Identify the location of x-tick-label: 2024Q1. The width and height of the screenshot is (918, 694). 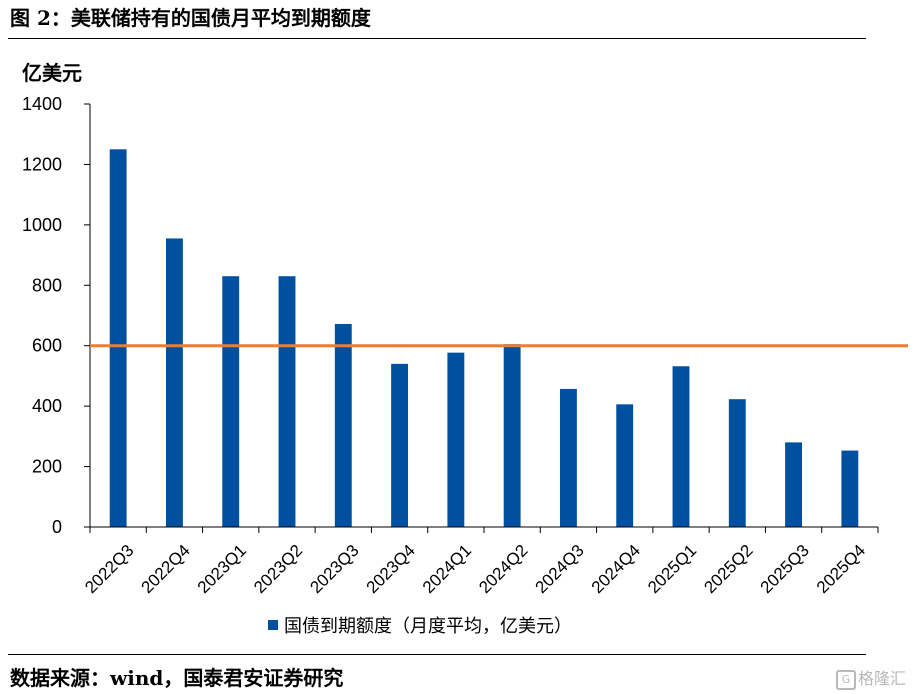
(447, 569).